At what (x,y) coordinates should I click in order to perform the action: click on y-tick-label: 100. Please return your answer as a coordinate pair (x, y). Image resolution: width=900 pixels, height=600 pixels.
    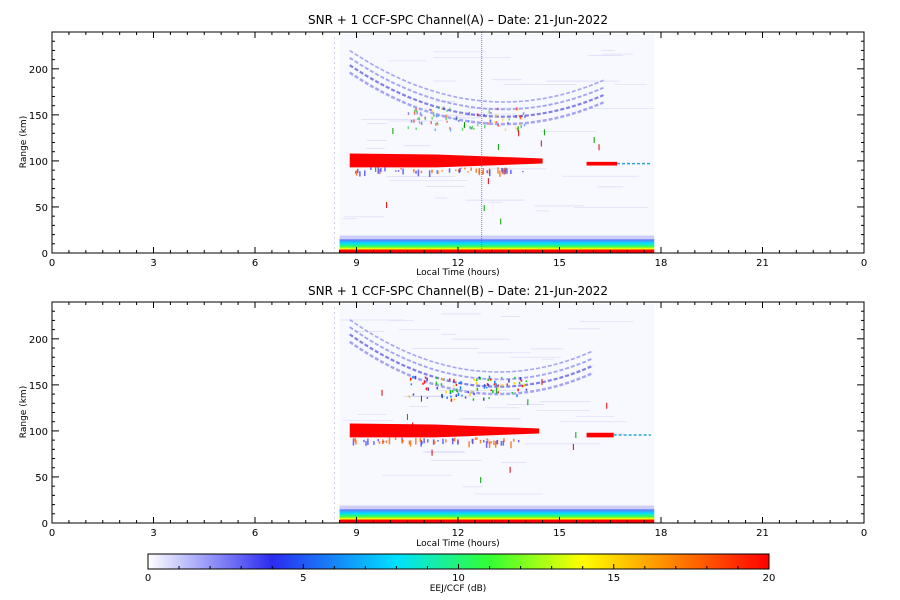
    Looking at the image, I should click on (38, 162).